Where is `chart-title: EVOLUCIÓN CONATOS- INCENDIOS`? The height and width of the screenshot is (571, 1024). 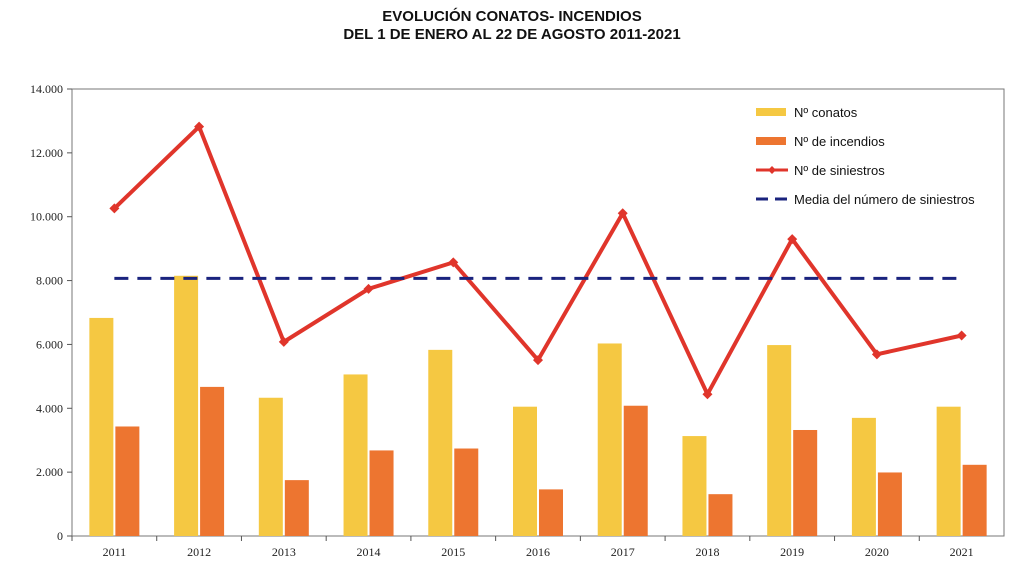 chart-title: EVOLUCIÓN CONATOS- INCENDIOS is located at coordinates (512, 16).